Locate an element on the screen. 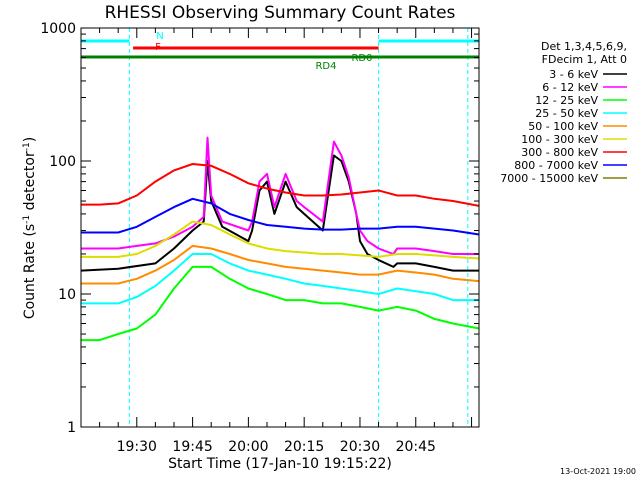 The height and width of the screenshot is (480, 640). legend-label-6: 300 - 800 keV is located at coordinates (559, 152).